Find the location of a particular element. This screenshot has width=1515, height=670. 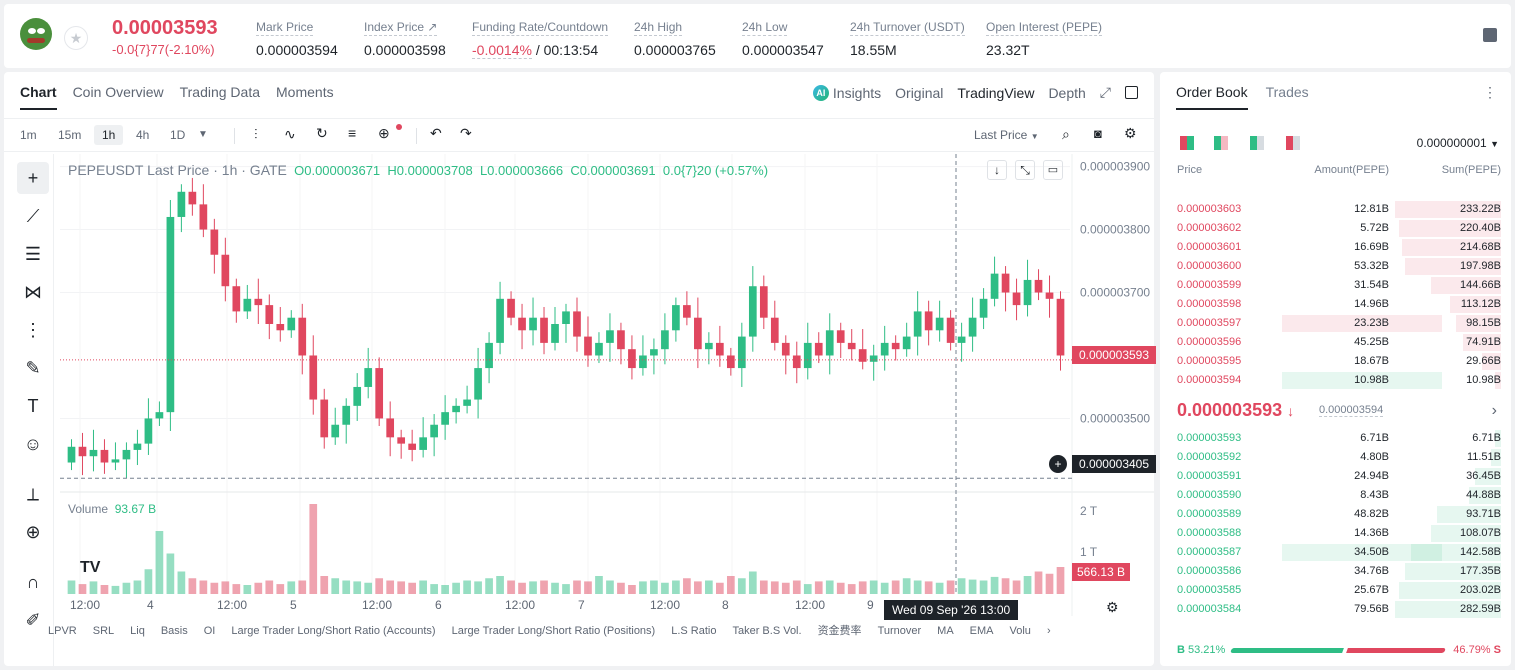

tab-coin-overview: Coin Overview is located at coordinates (118, 92).